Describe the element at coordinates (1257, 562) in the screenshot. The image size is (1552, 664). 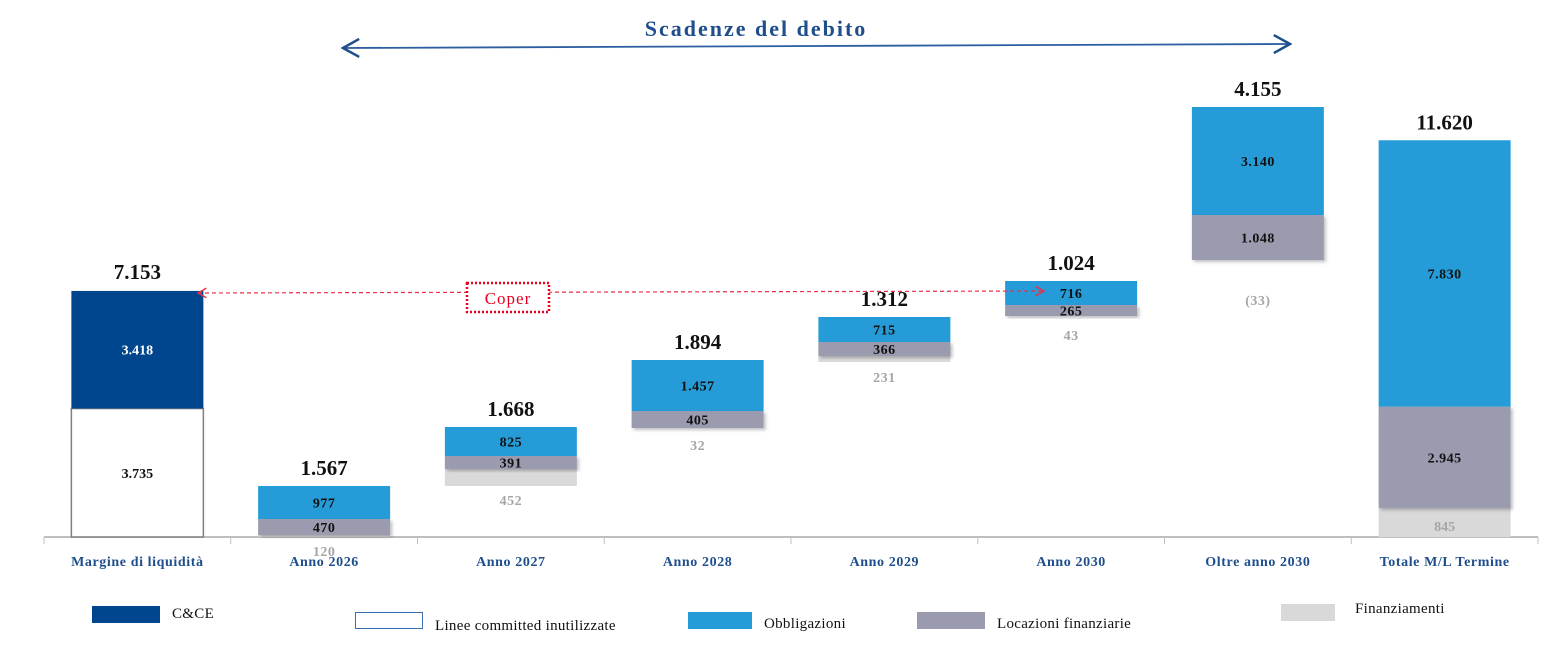
I see `x-tick-label: Oltre anno 2030` at that location.